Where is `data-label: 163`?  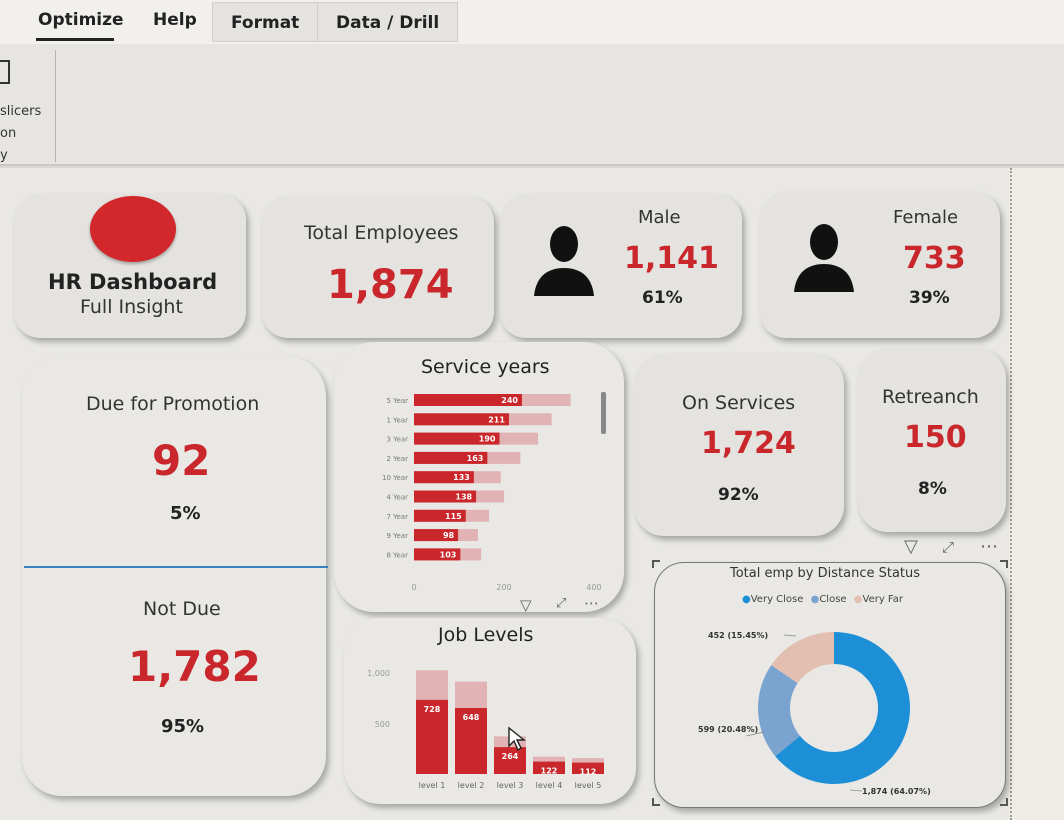
data-label: 163 is located at coordinates (475, 458).